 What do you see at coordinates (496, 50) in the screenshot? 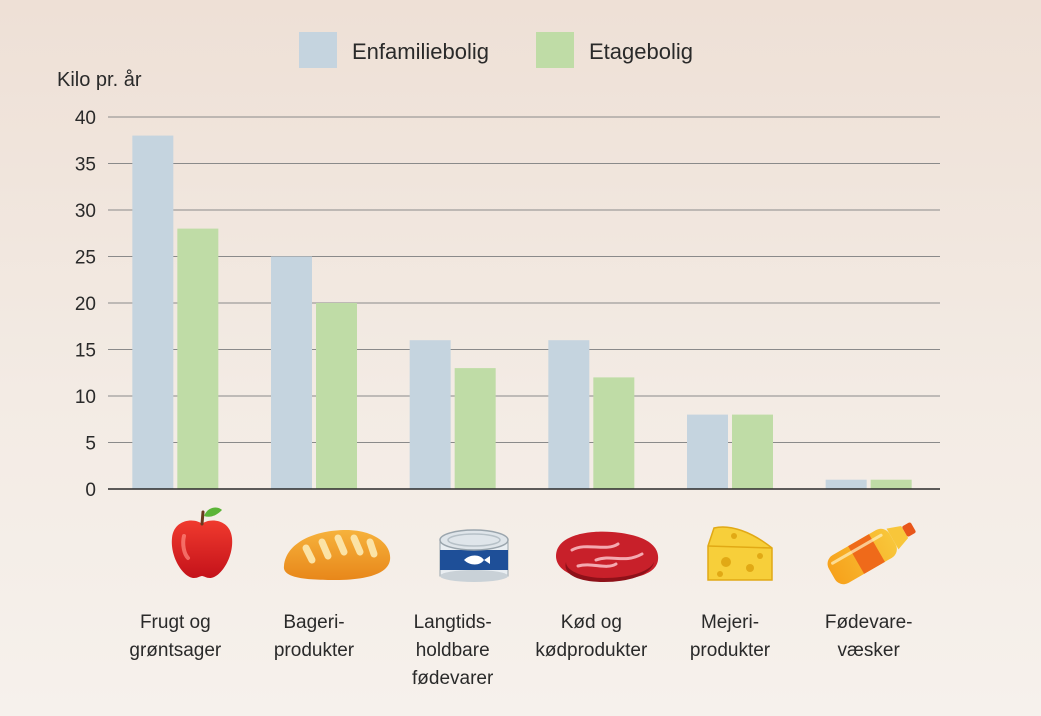
I see `legend: Enfamiliebolig Etagebolig` at bounding box center [496, 50].